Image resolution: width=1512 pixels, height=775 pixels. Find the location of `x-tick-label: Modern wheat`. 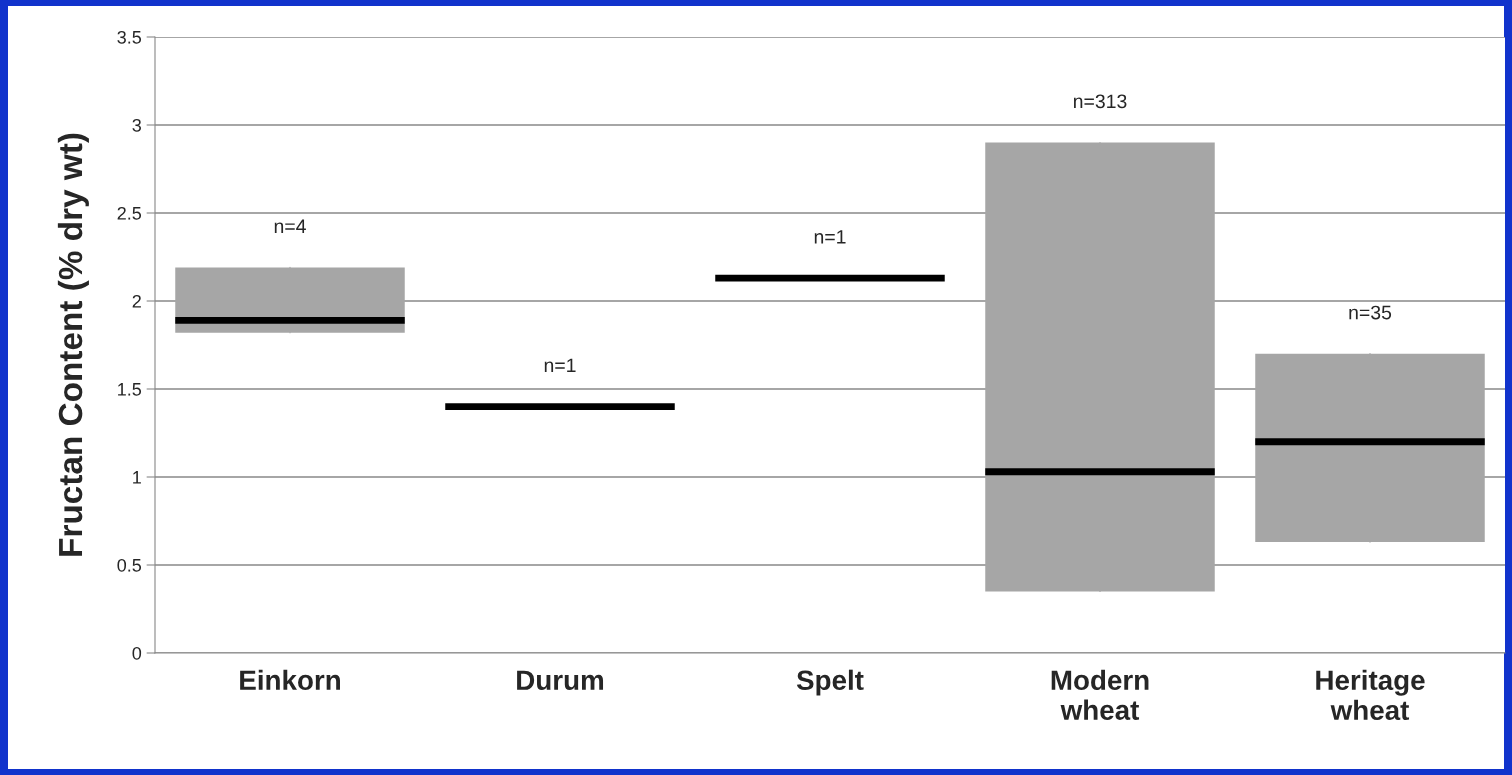

x-tick-label: Modern wheat is located at coordinates (1100, 694).